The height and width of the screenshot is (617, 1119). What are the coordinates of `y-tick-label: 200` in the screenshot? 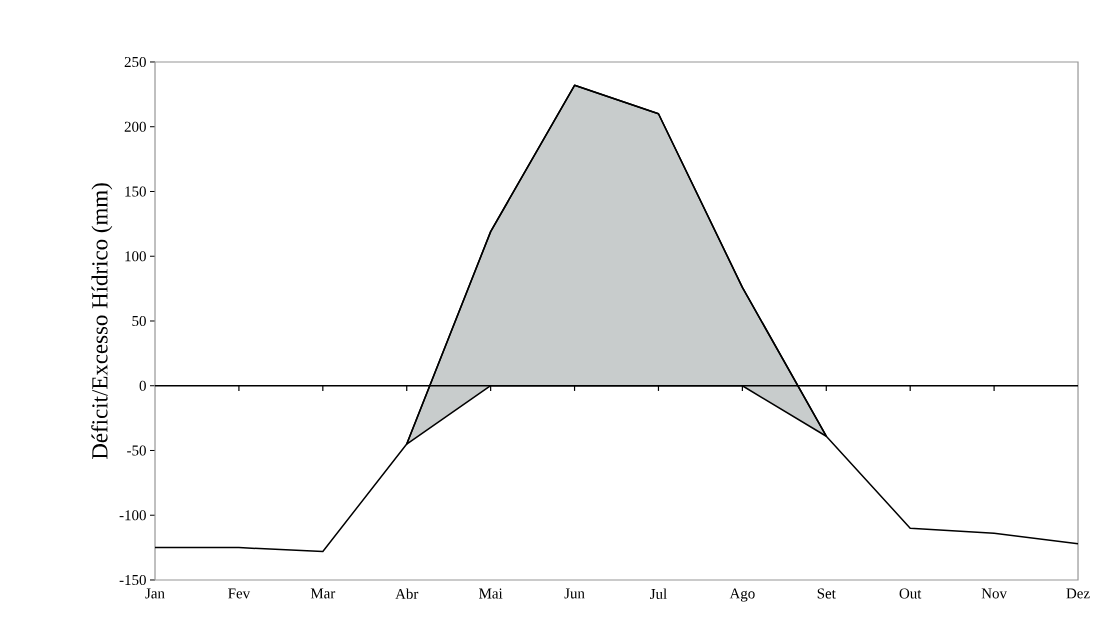 It's located at (135, 126).